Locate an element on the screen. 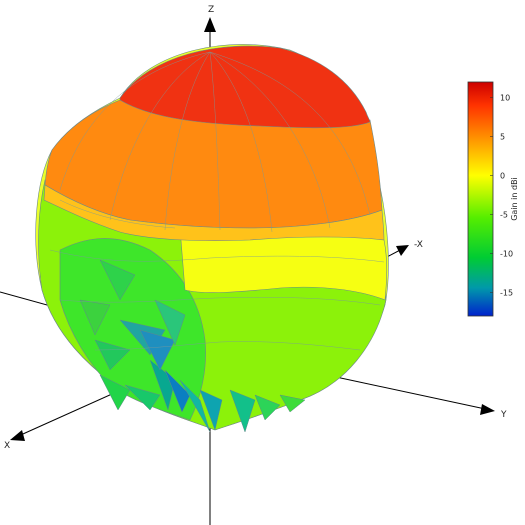 Image resolution: width=525 pixels, height=525 pixels. colorbar-tick-label: -10 is located at coordinates (506, 254).